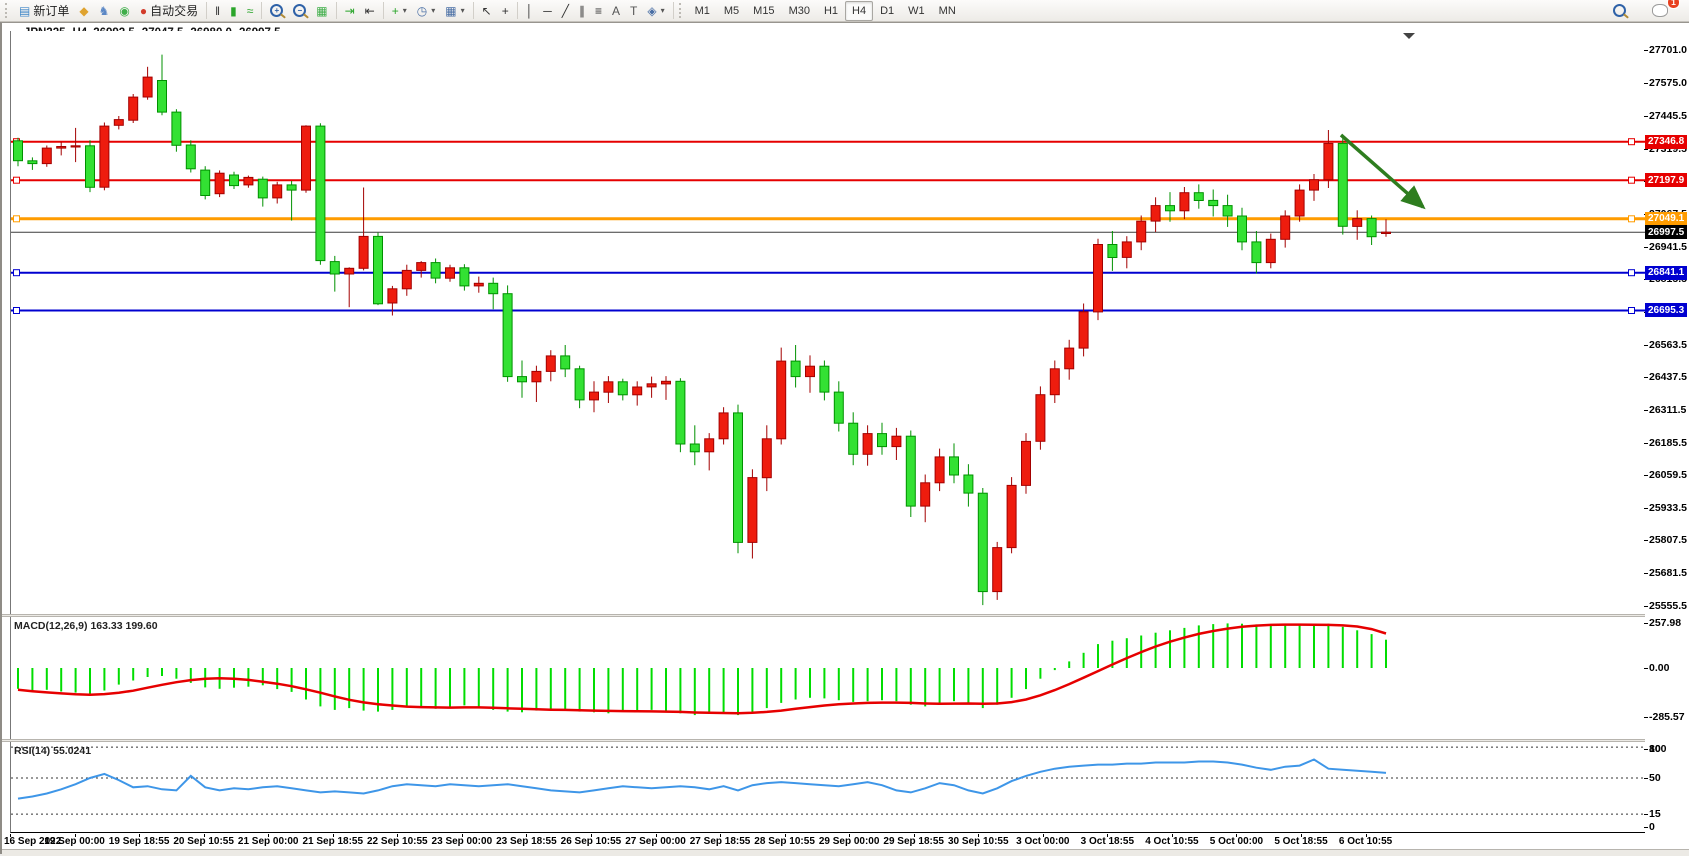 Image resolution: width=1689 pixels, height=856 pixels. What do you see at coordinates (1656, 668) in the screenshot?
I see `macd-tick-label: 0.00` at bounding box center [1656, 668].